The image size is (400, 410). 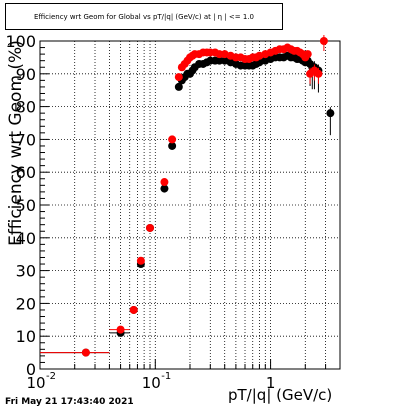 I want to click on y-tick-label: 20, so click(x=26, y=303).